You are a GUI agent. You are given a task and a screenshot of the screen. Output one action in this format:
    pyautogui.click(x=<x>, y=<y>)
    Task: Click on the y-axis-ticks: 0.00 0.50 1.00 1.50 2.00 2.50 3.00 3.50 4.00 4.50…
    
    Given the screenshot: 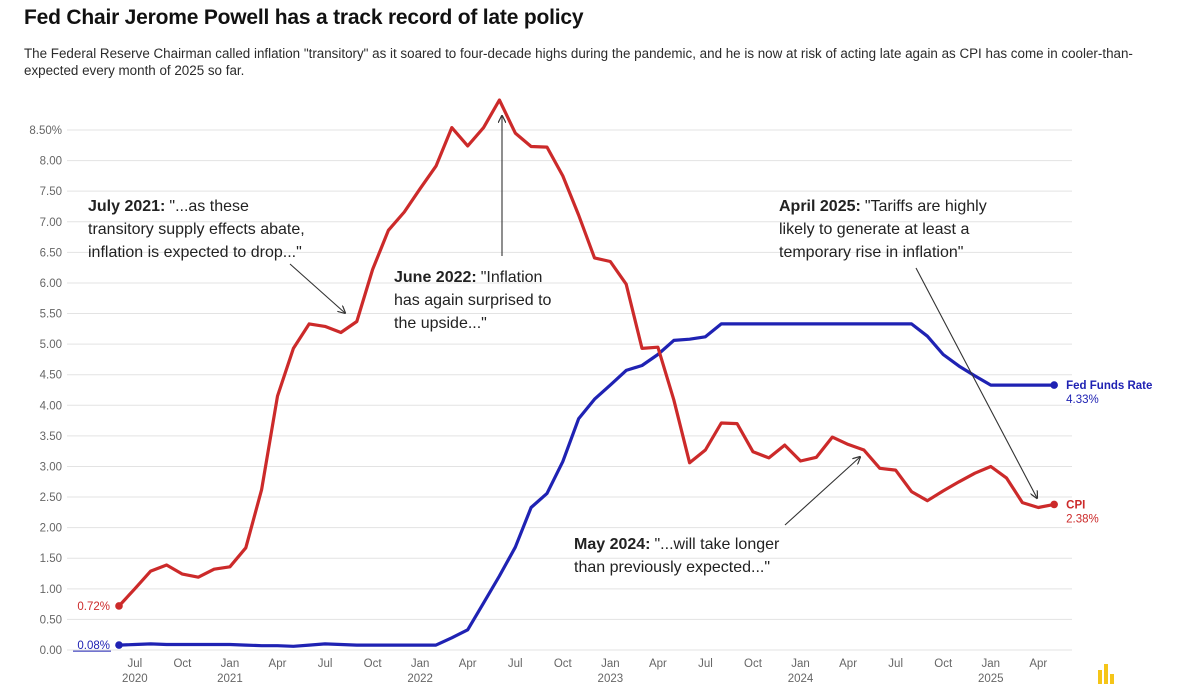 What is the action you would take?
    pyautogui.click(x=45, y=391)
    